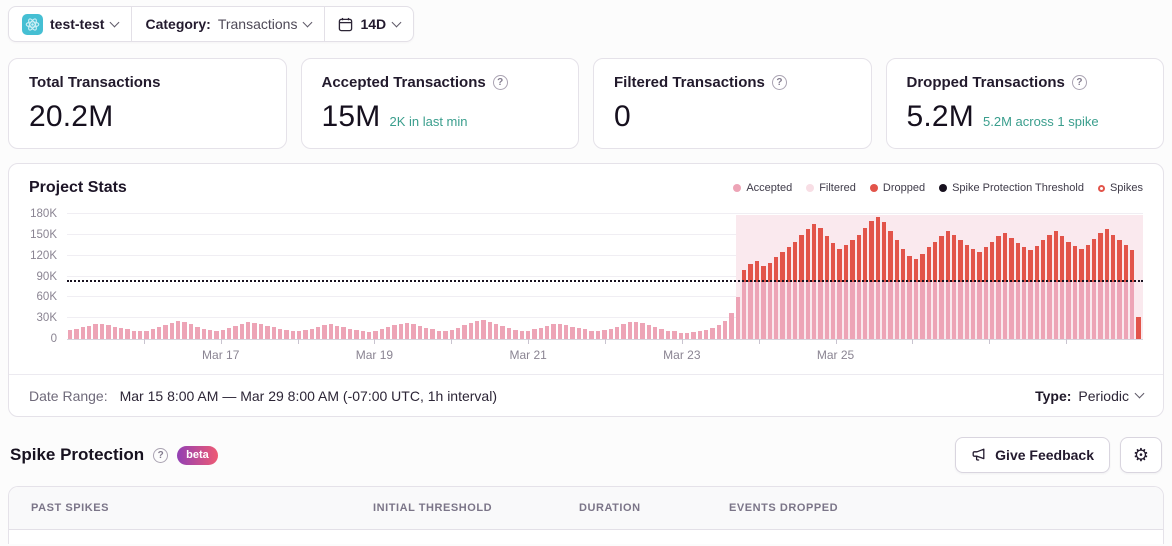 The height and width of the screenshot is (546, 1172). What do you see at coordinates (1090, 396) in the screenshot?
I see `type-selector: Type: Periodic` at bounding box center [1090, 396].